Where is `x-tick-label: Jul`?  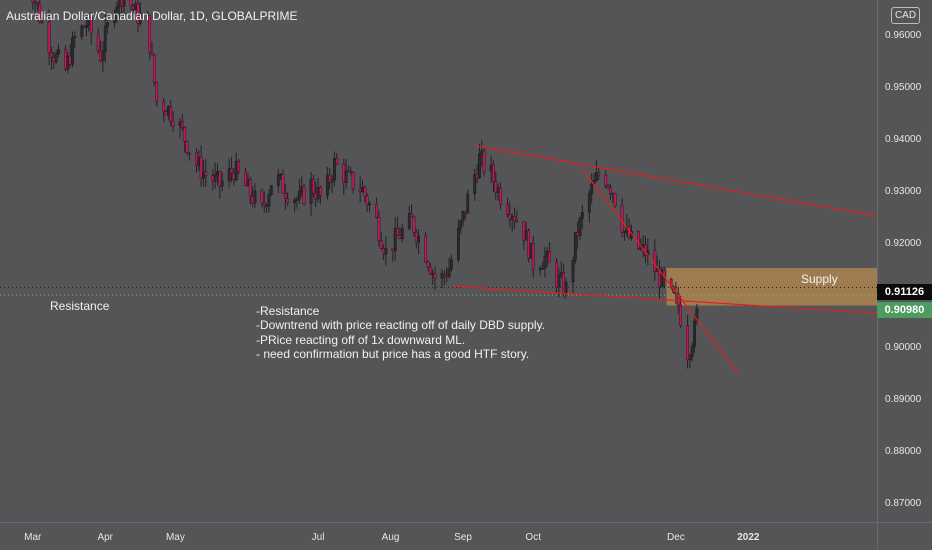
x-tick-label: Jul is located at coordinates (318, 537).